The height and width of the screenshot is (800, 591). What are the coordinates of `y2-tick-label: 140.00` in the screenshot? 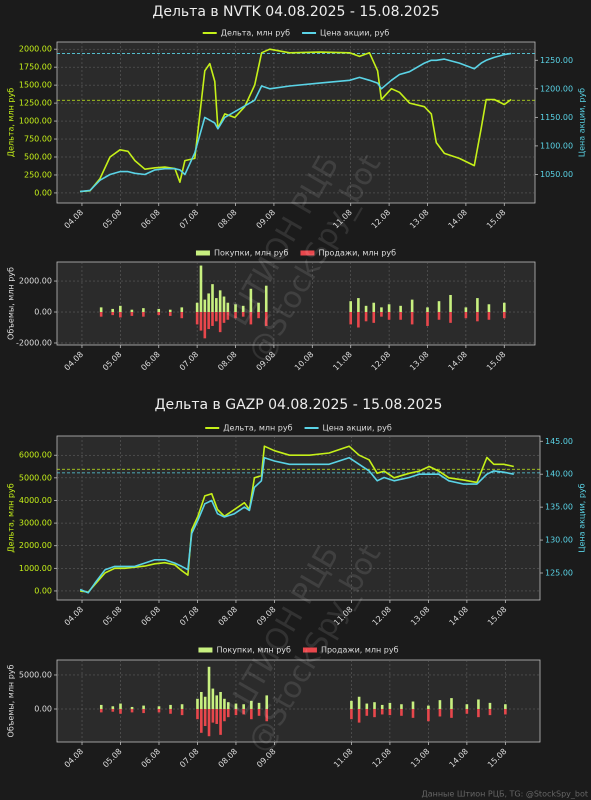 It's located at (559, 474).